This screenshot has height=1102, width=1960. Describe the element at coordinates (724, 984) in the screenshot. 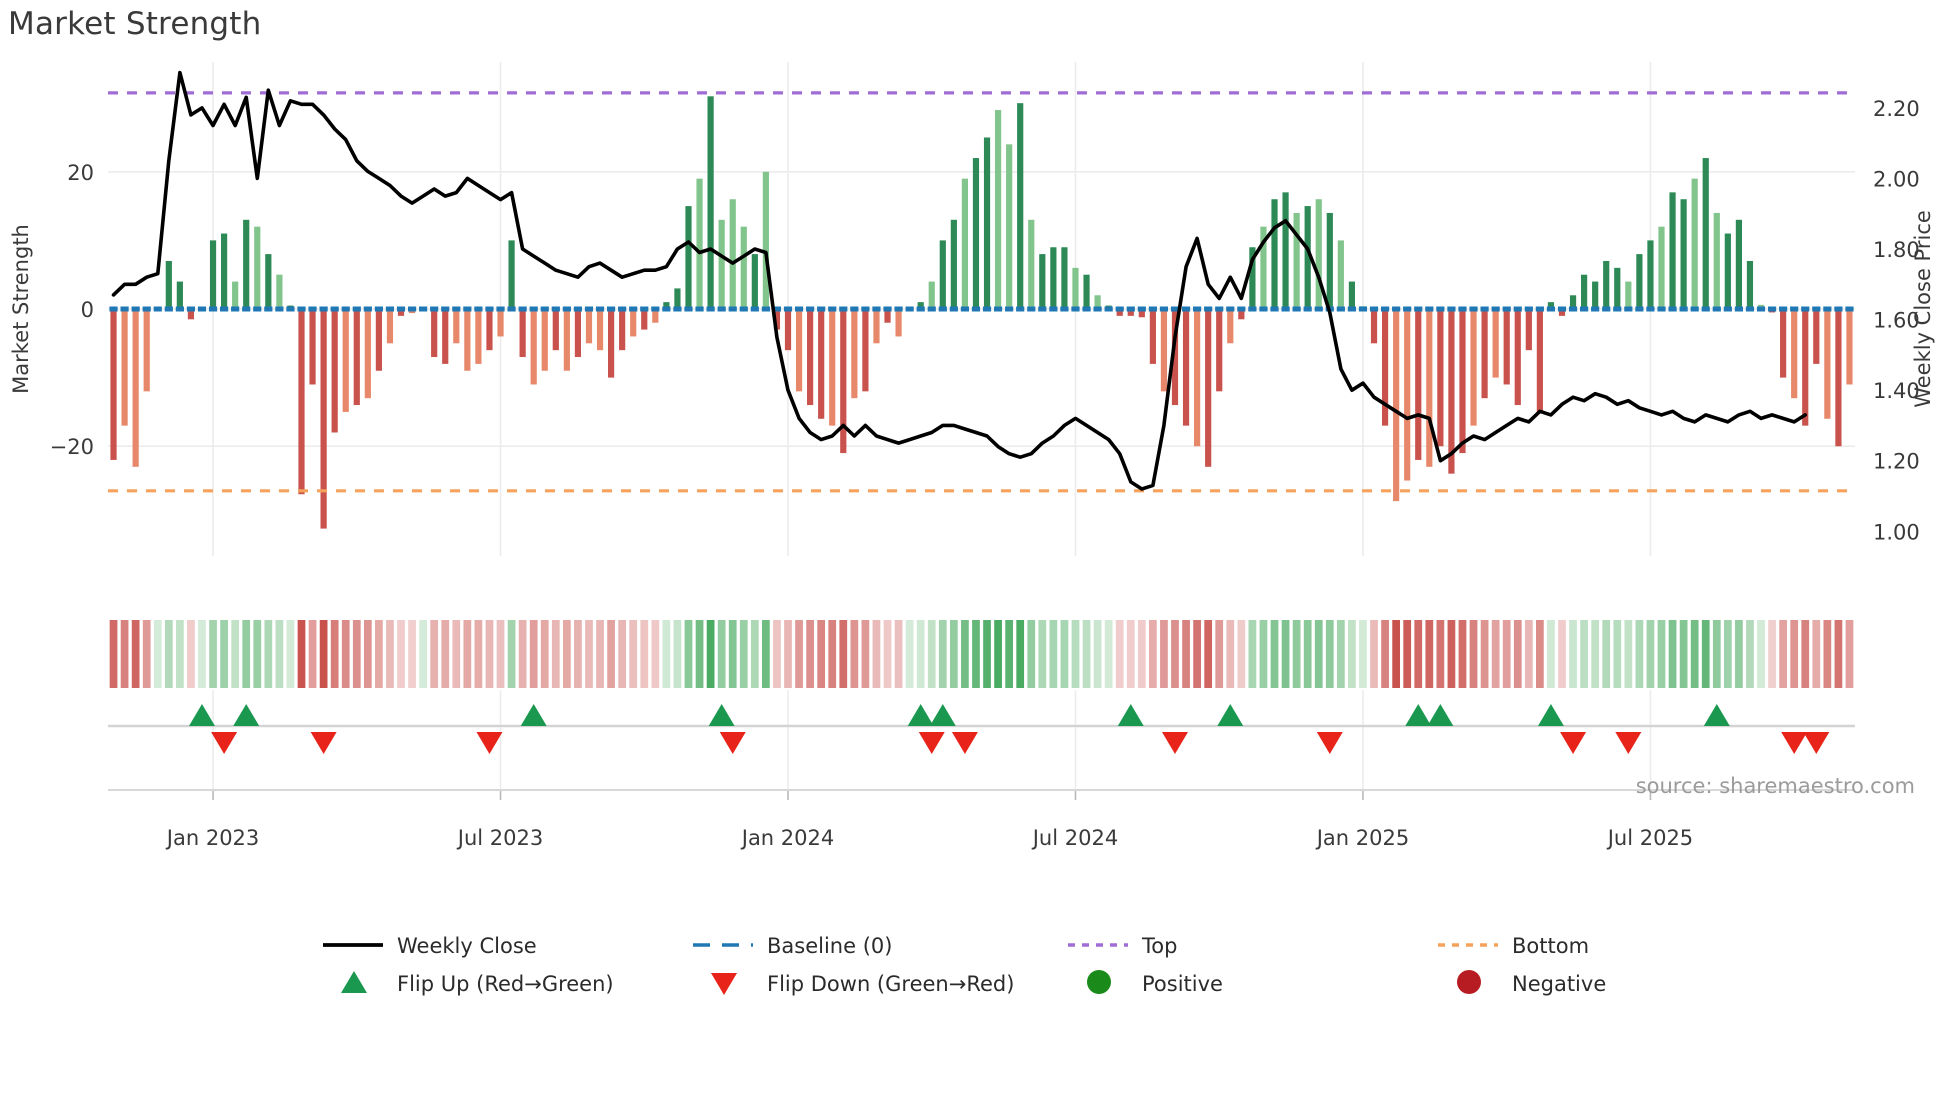

I see `triangle-down-icon` at that location.